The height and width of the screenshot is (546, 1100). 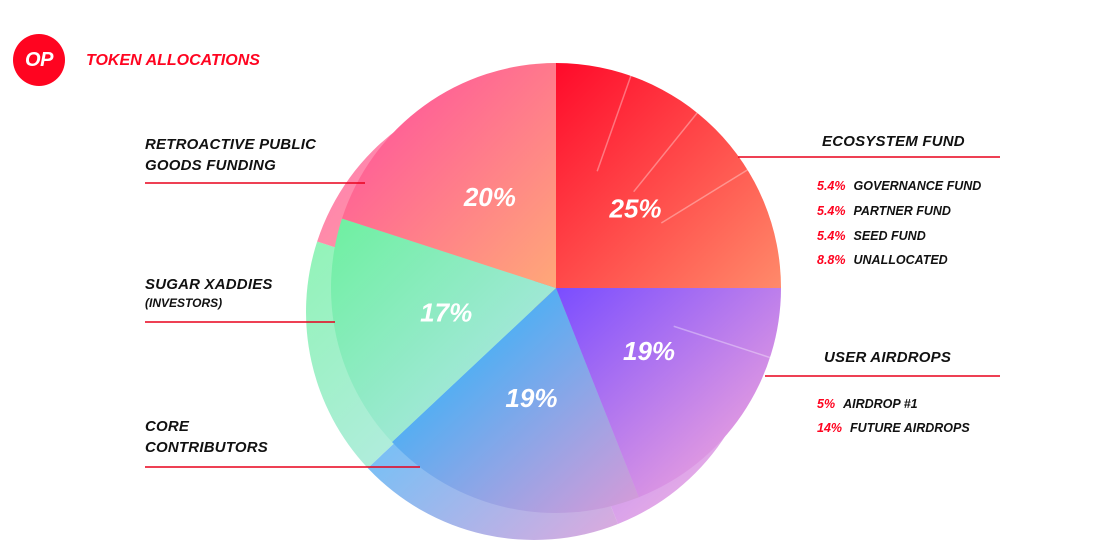 I want to click on airdrop-item-pct: 14%, so click(x=830, y=428).